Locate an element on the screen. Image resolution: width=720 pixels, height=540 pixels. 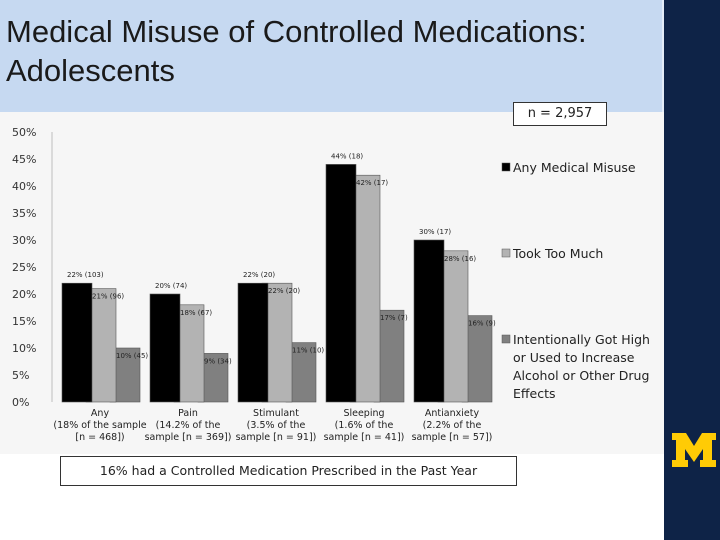
data-label-took-too-much: 28% (16) is located at coordinates (460, 259).